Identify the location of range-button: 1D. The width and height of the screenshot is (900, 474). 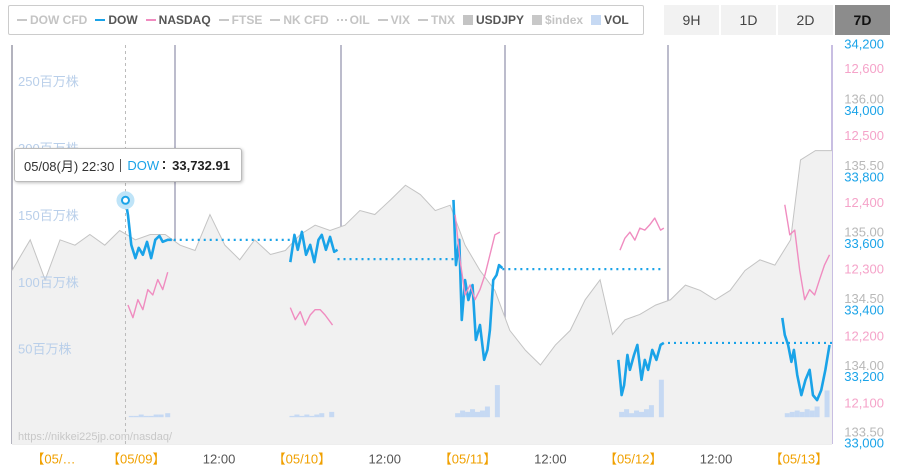
(748, 20).